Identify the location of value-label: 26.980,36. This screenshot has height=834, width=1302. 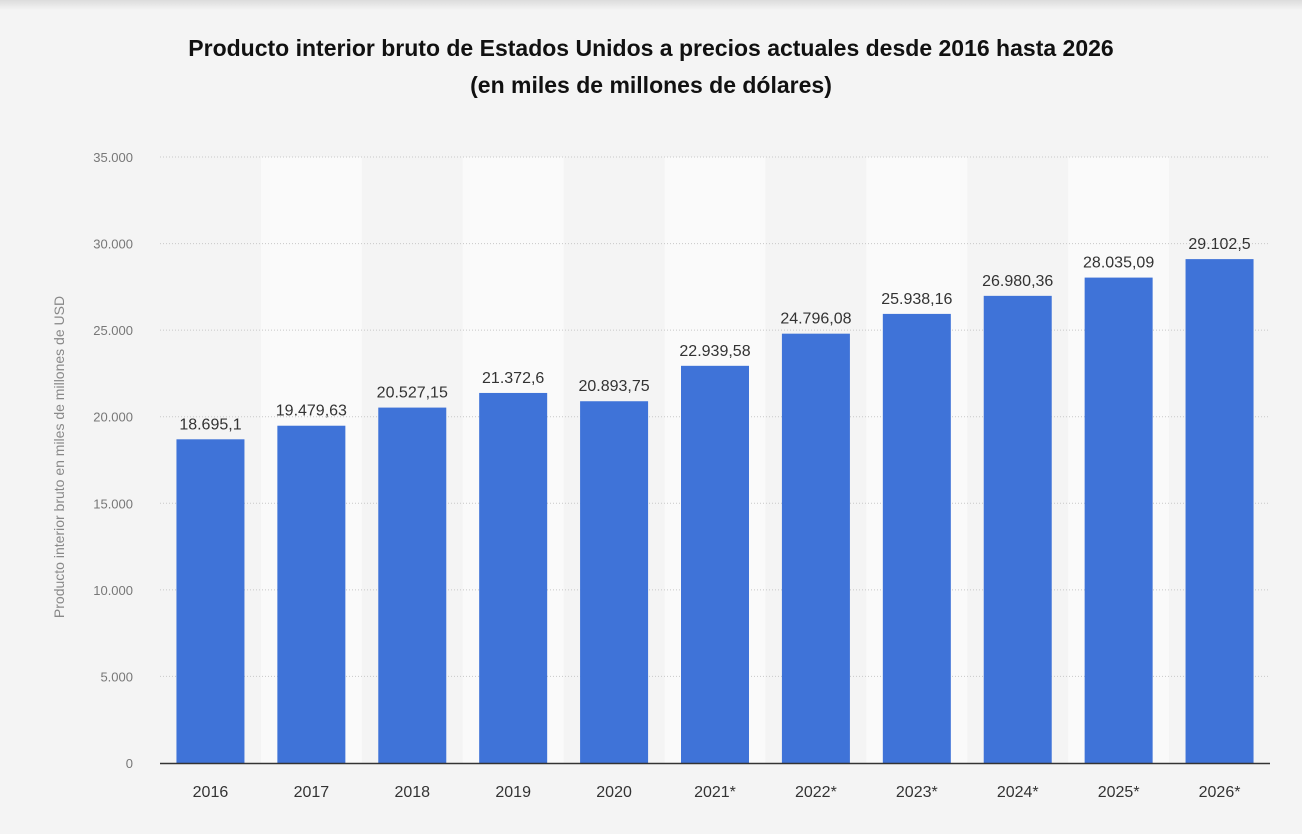
(1017, 281).